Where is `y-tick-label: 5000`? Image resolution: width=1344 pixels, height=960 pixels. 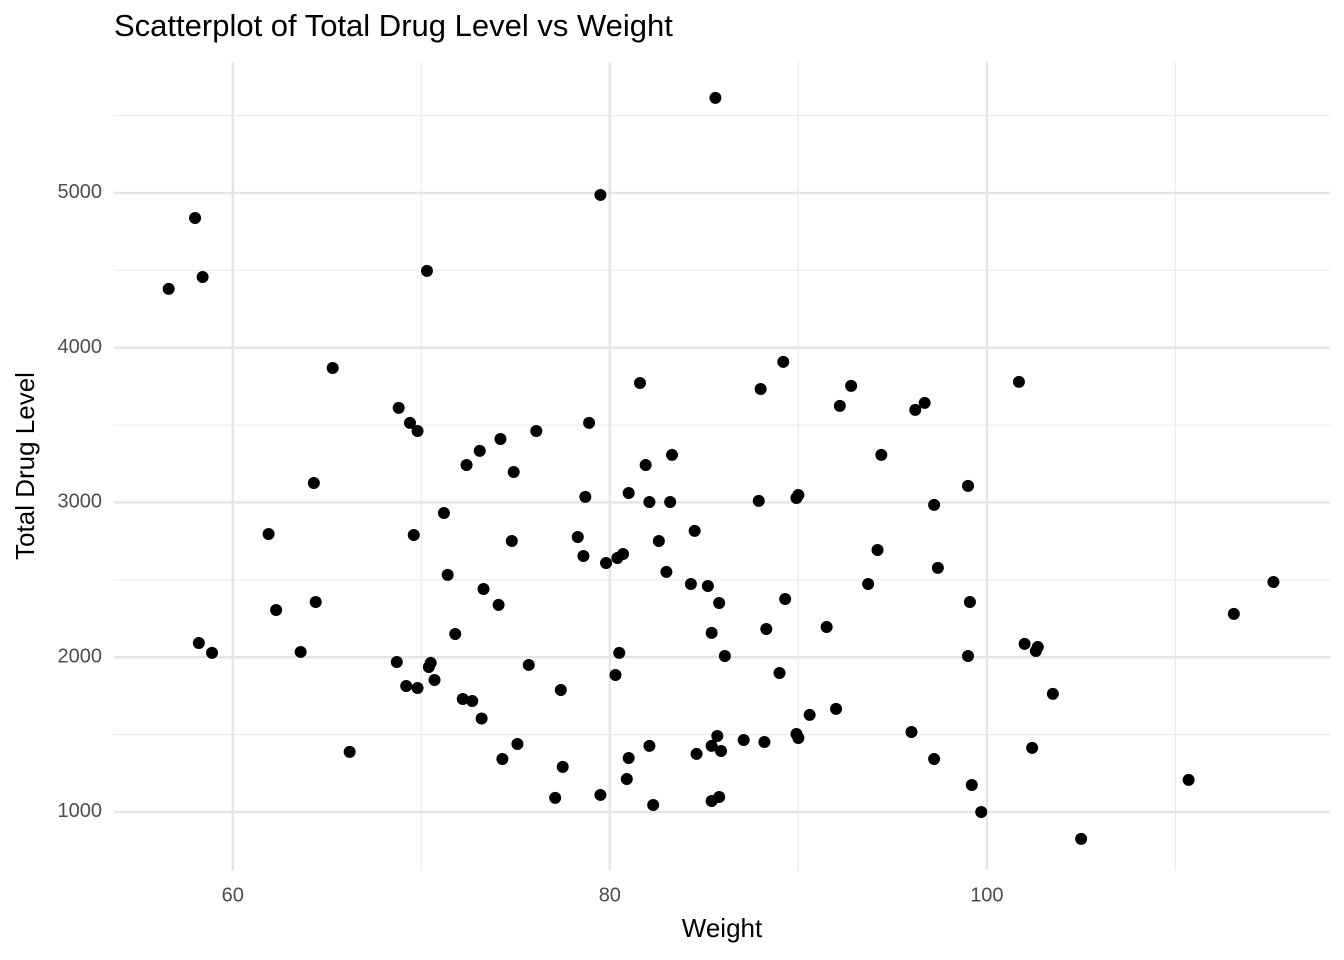 y-tick-label: 5000 is located at coordinates (80, 192).